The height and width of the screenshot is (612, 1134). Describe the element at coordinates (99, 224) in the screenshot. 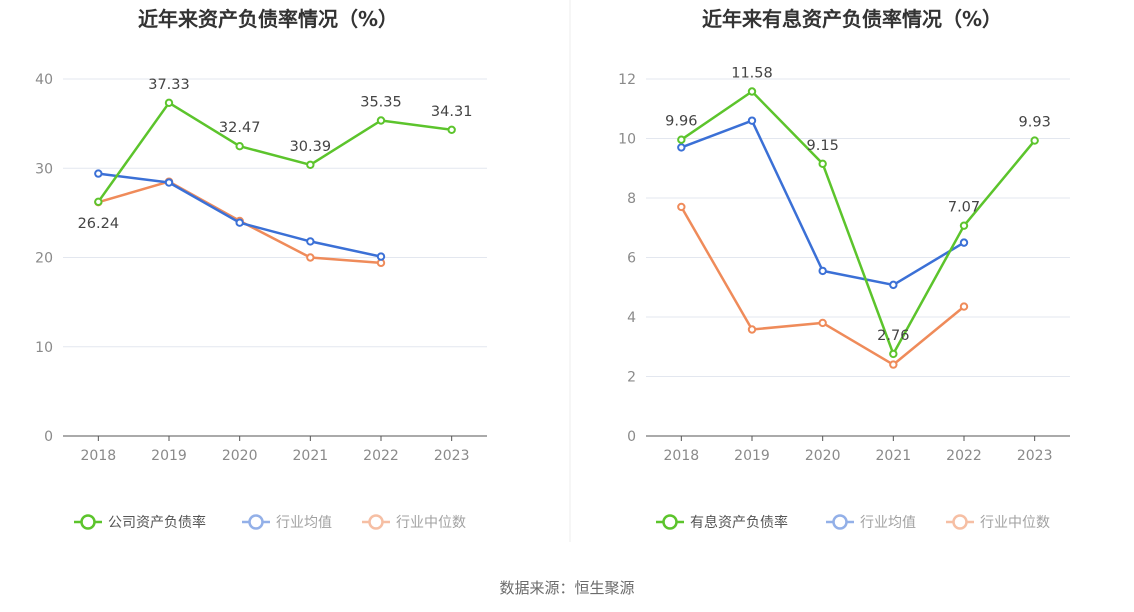

I see `data-label: 26.24` at that location.